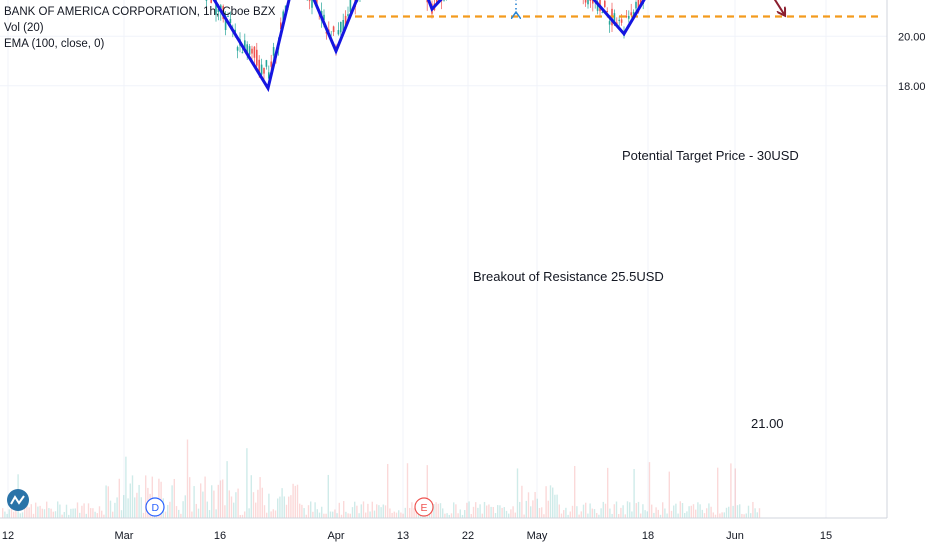  Describe the element at coordinates (909, 275) in the screenshot. I see `price-axis` at that location.